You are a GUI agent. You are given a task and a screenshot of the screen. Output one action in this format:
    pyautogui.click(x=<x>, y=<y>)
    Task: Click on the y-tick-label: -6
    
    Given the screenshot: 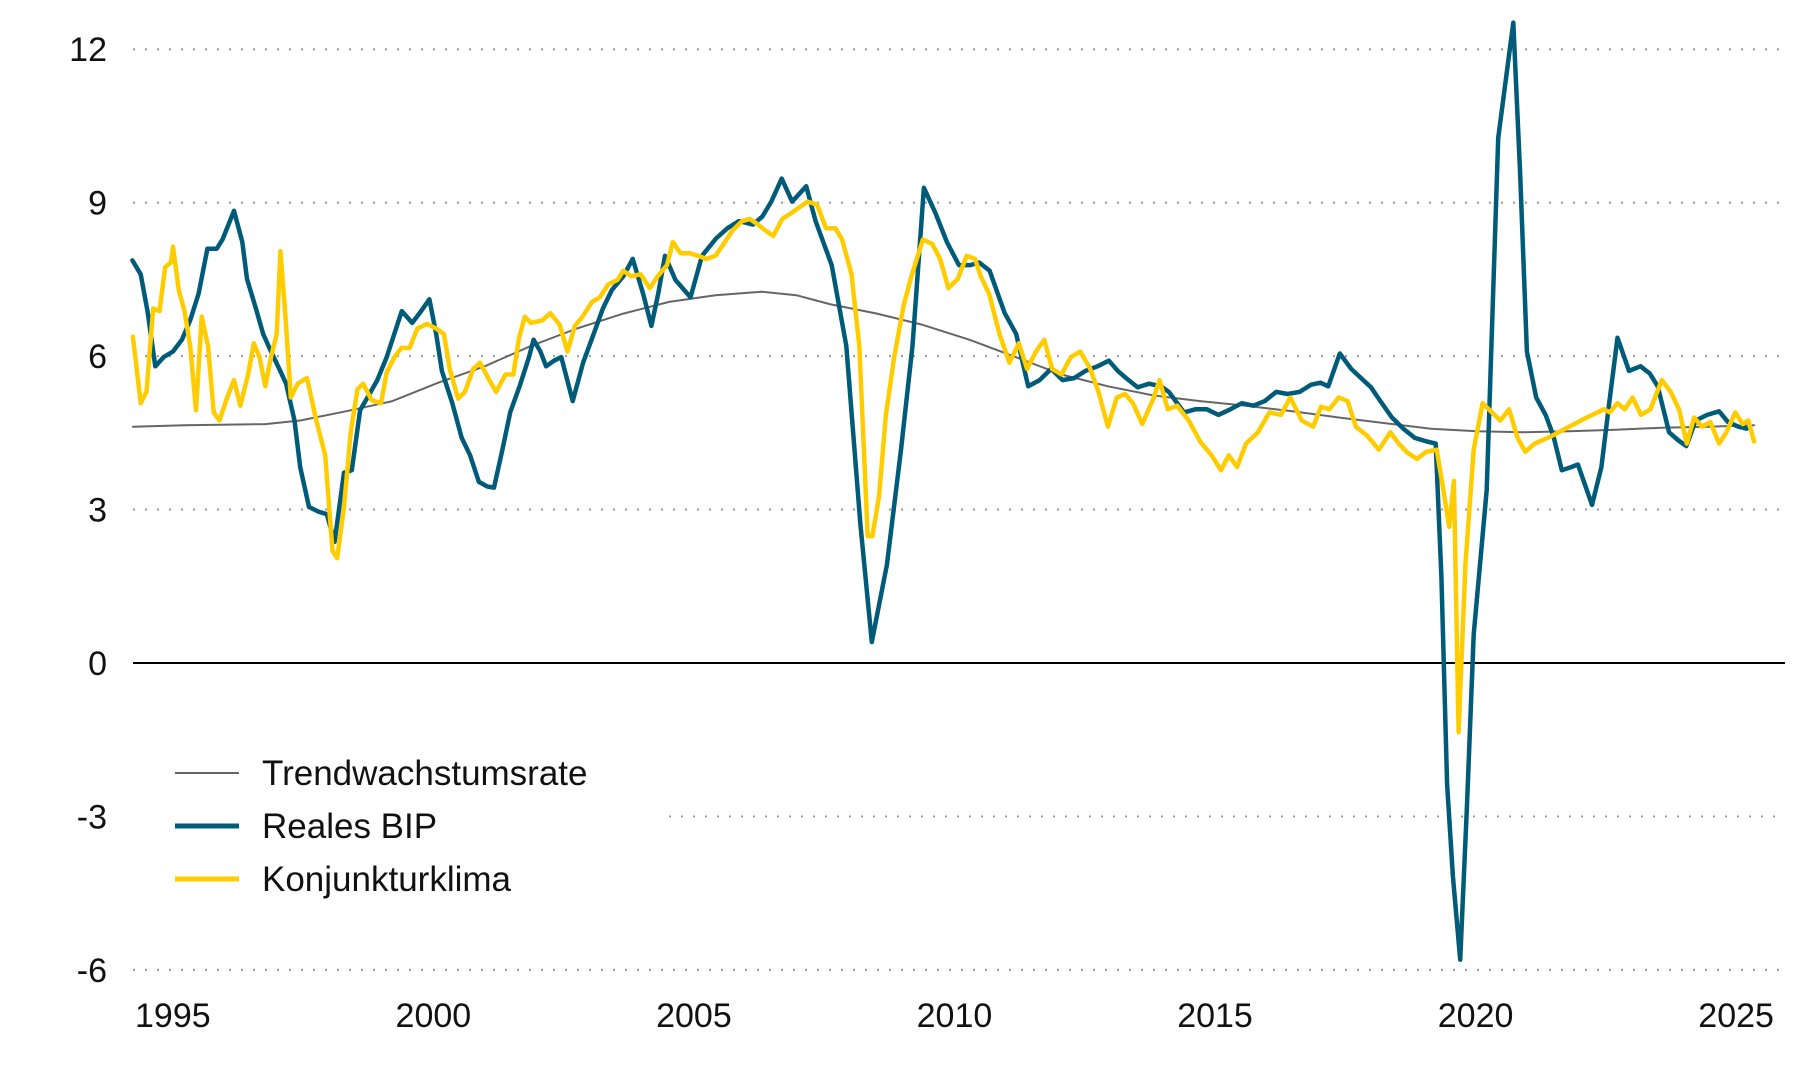 What is the action you would take?
    pyautogui.click(x=92, y=971)
    